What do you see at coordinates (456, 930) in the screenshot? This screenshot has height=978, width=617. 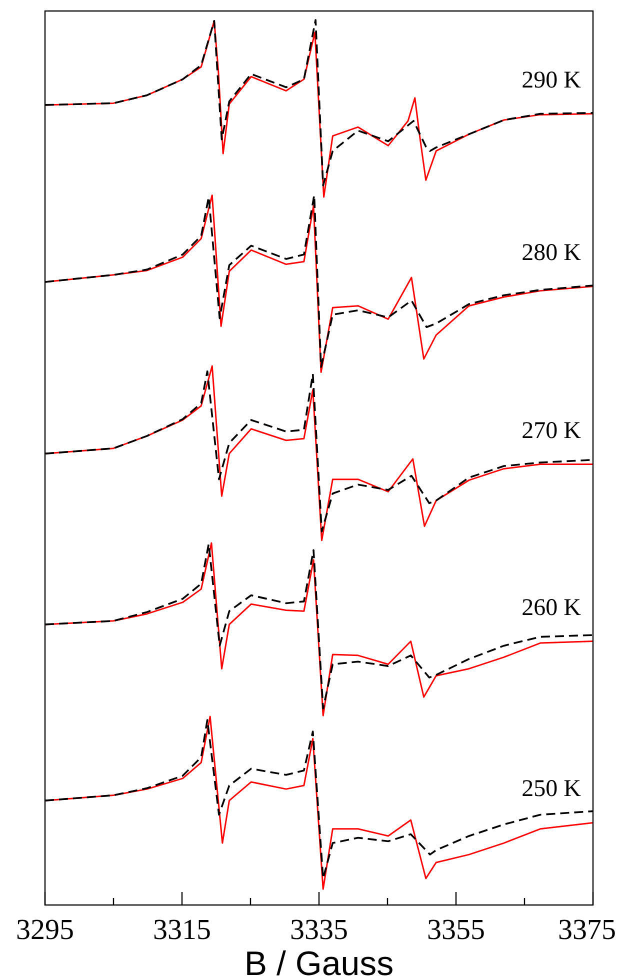 I see `x-tick-label: 3355` at bounding box center [456, 930].